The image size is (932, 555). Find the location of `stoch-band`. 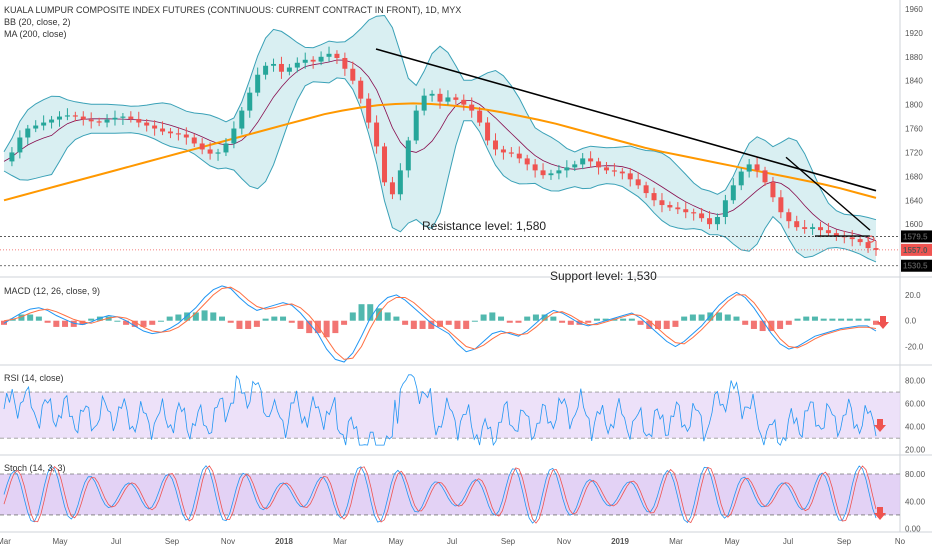

stoch-band is located at coordinates (450, 494).